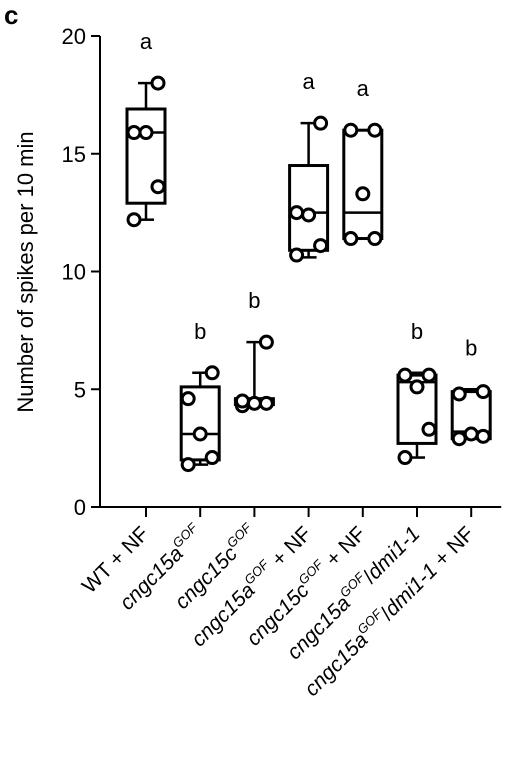 The image size is (514, 758). What do you see at coordinates (80, 389) in the screenshot?
I see `y-tick-label-5: 5` at bounding box center [80, 389].